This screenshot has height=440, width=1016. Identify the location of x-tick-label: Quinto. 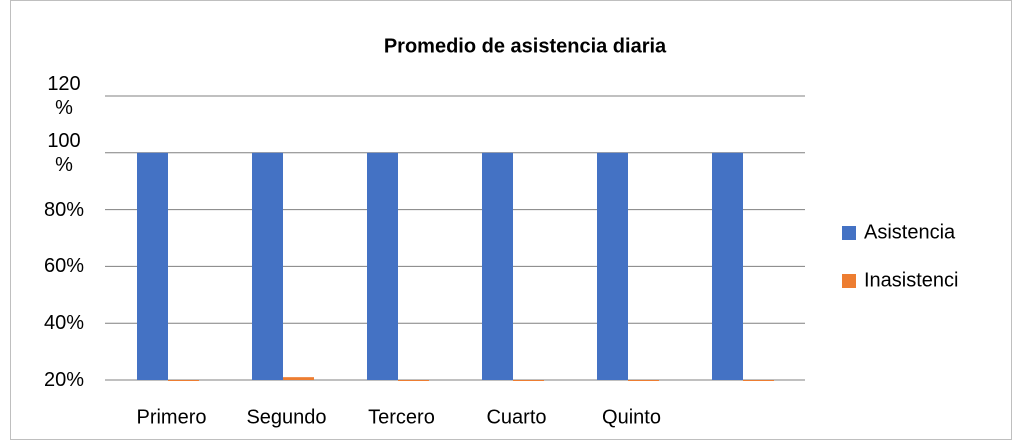
(631, 417).